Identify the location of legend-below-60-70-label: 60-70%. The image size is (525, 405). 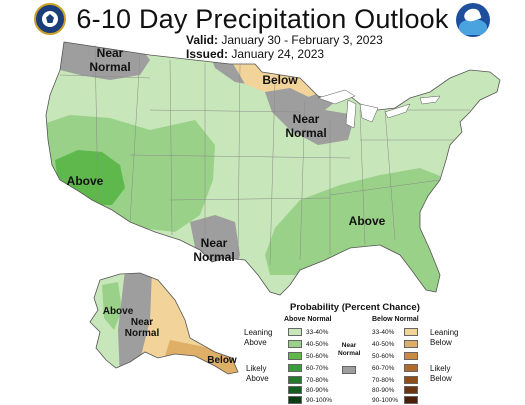
(383, 368).